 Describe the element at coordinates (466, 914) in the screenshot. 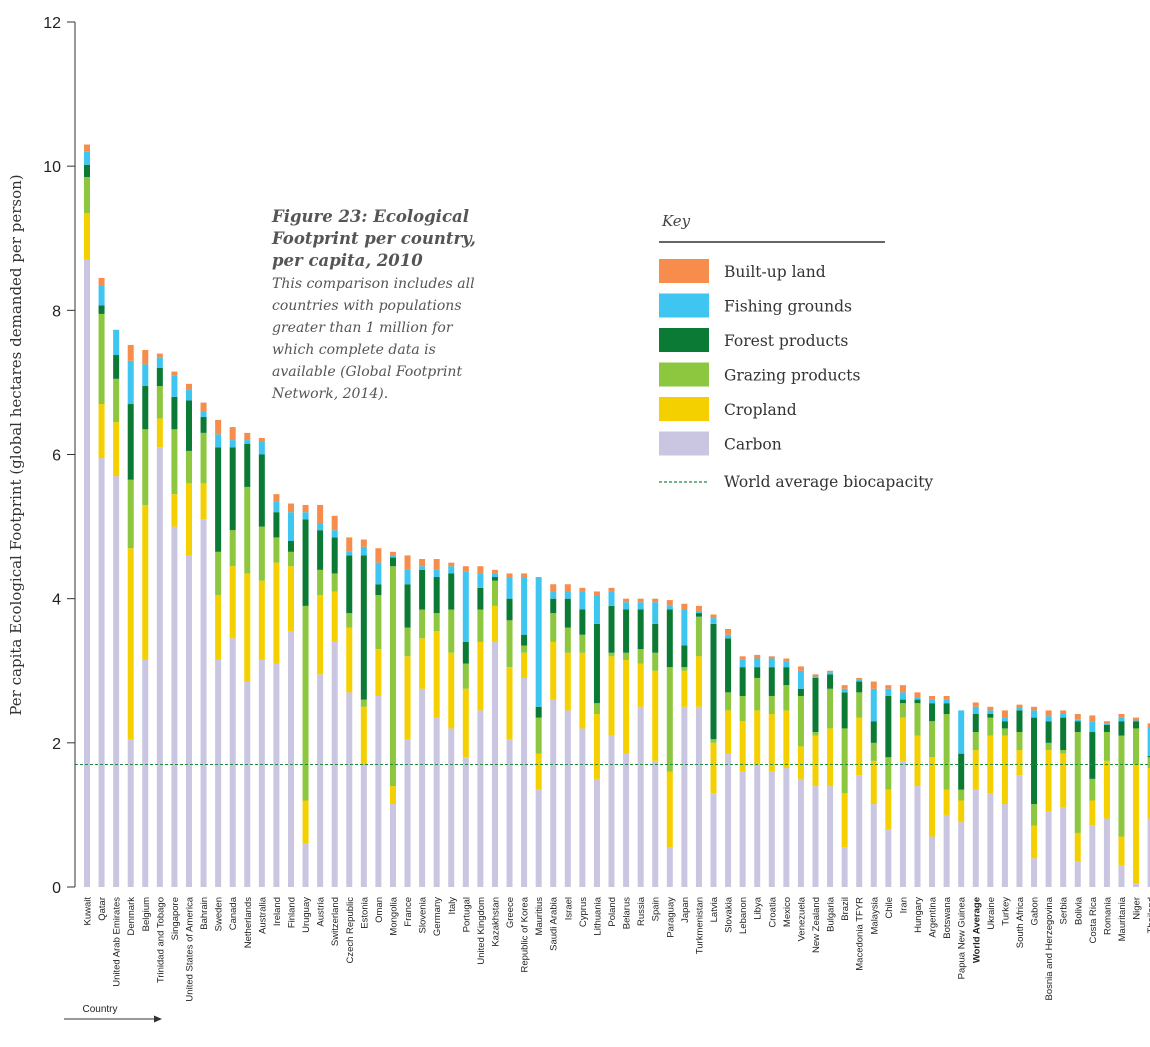

I see `x-tick-label: Portugal` at that location.